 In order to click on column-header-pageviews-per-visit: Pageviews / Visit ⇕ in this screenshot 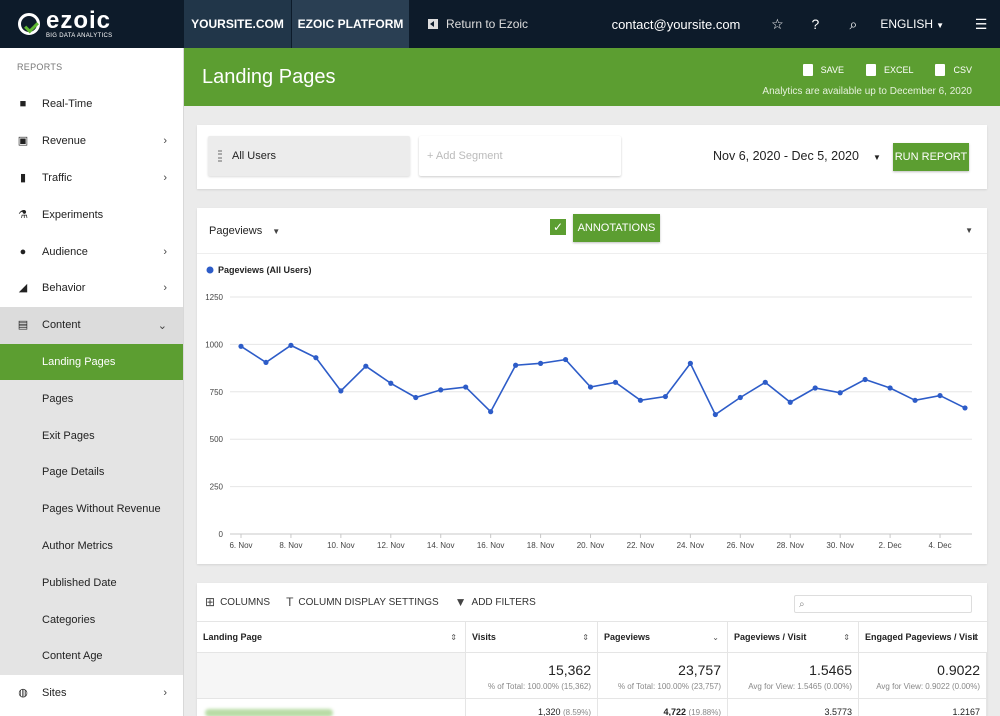, I will do `click(793, 637)`.